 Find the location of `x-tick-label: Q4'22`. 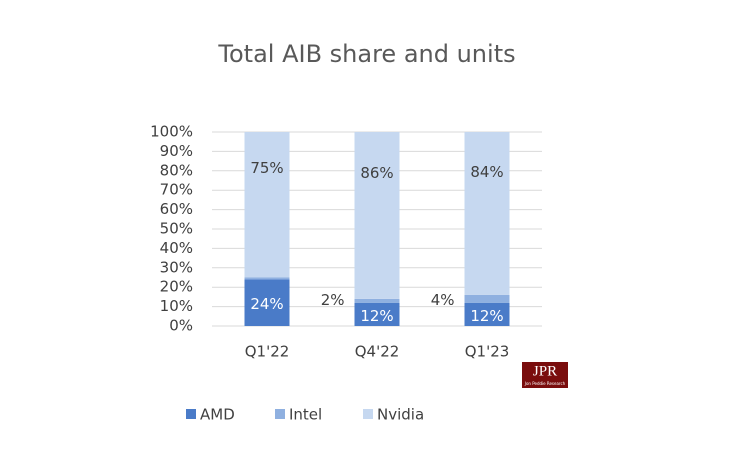

x-tick-label: Q4'22 is located at coordinates (377, 352).